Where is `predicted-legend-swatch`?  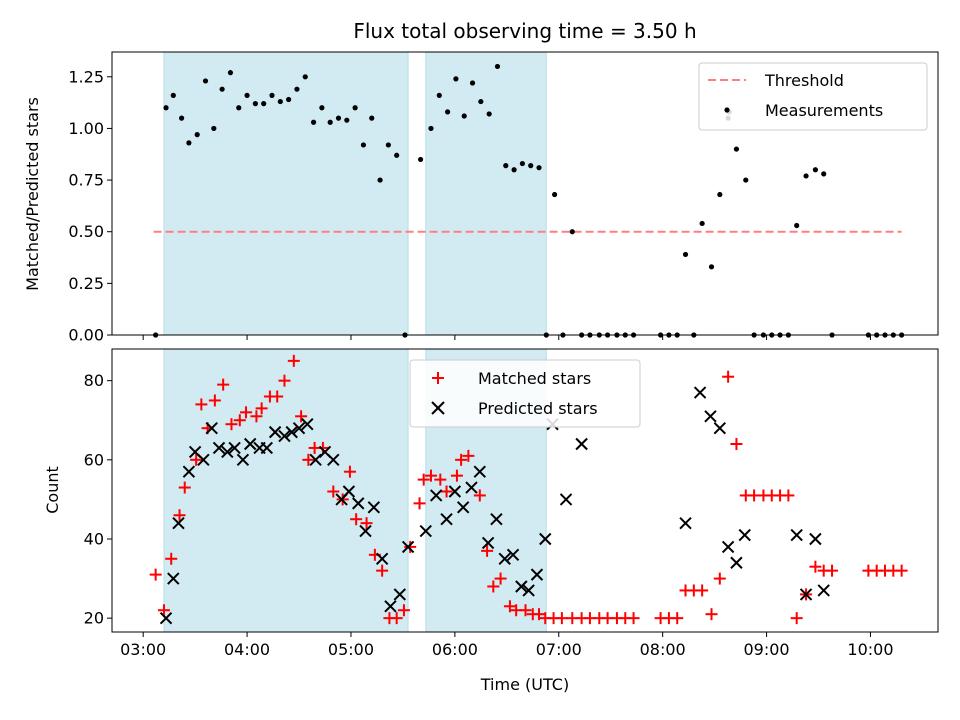
predicted-legend-swatch is located at coordinates (438, 408).